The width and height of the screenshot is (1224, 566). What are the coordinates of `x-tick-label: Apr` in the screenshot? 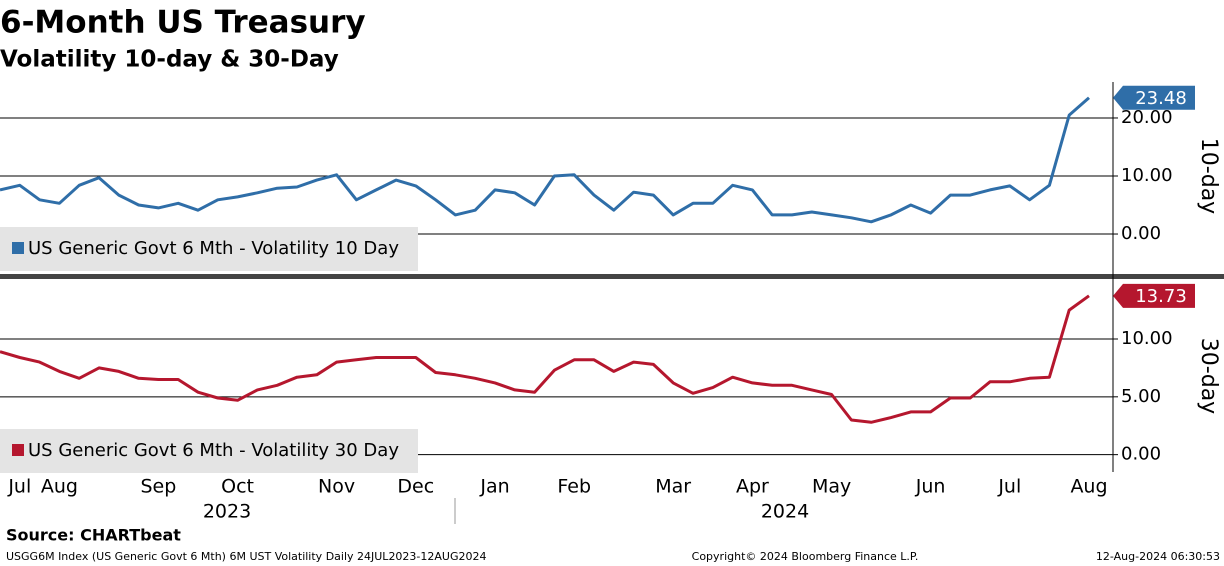 It's located at (752, 487).